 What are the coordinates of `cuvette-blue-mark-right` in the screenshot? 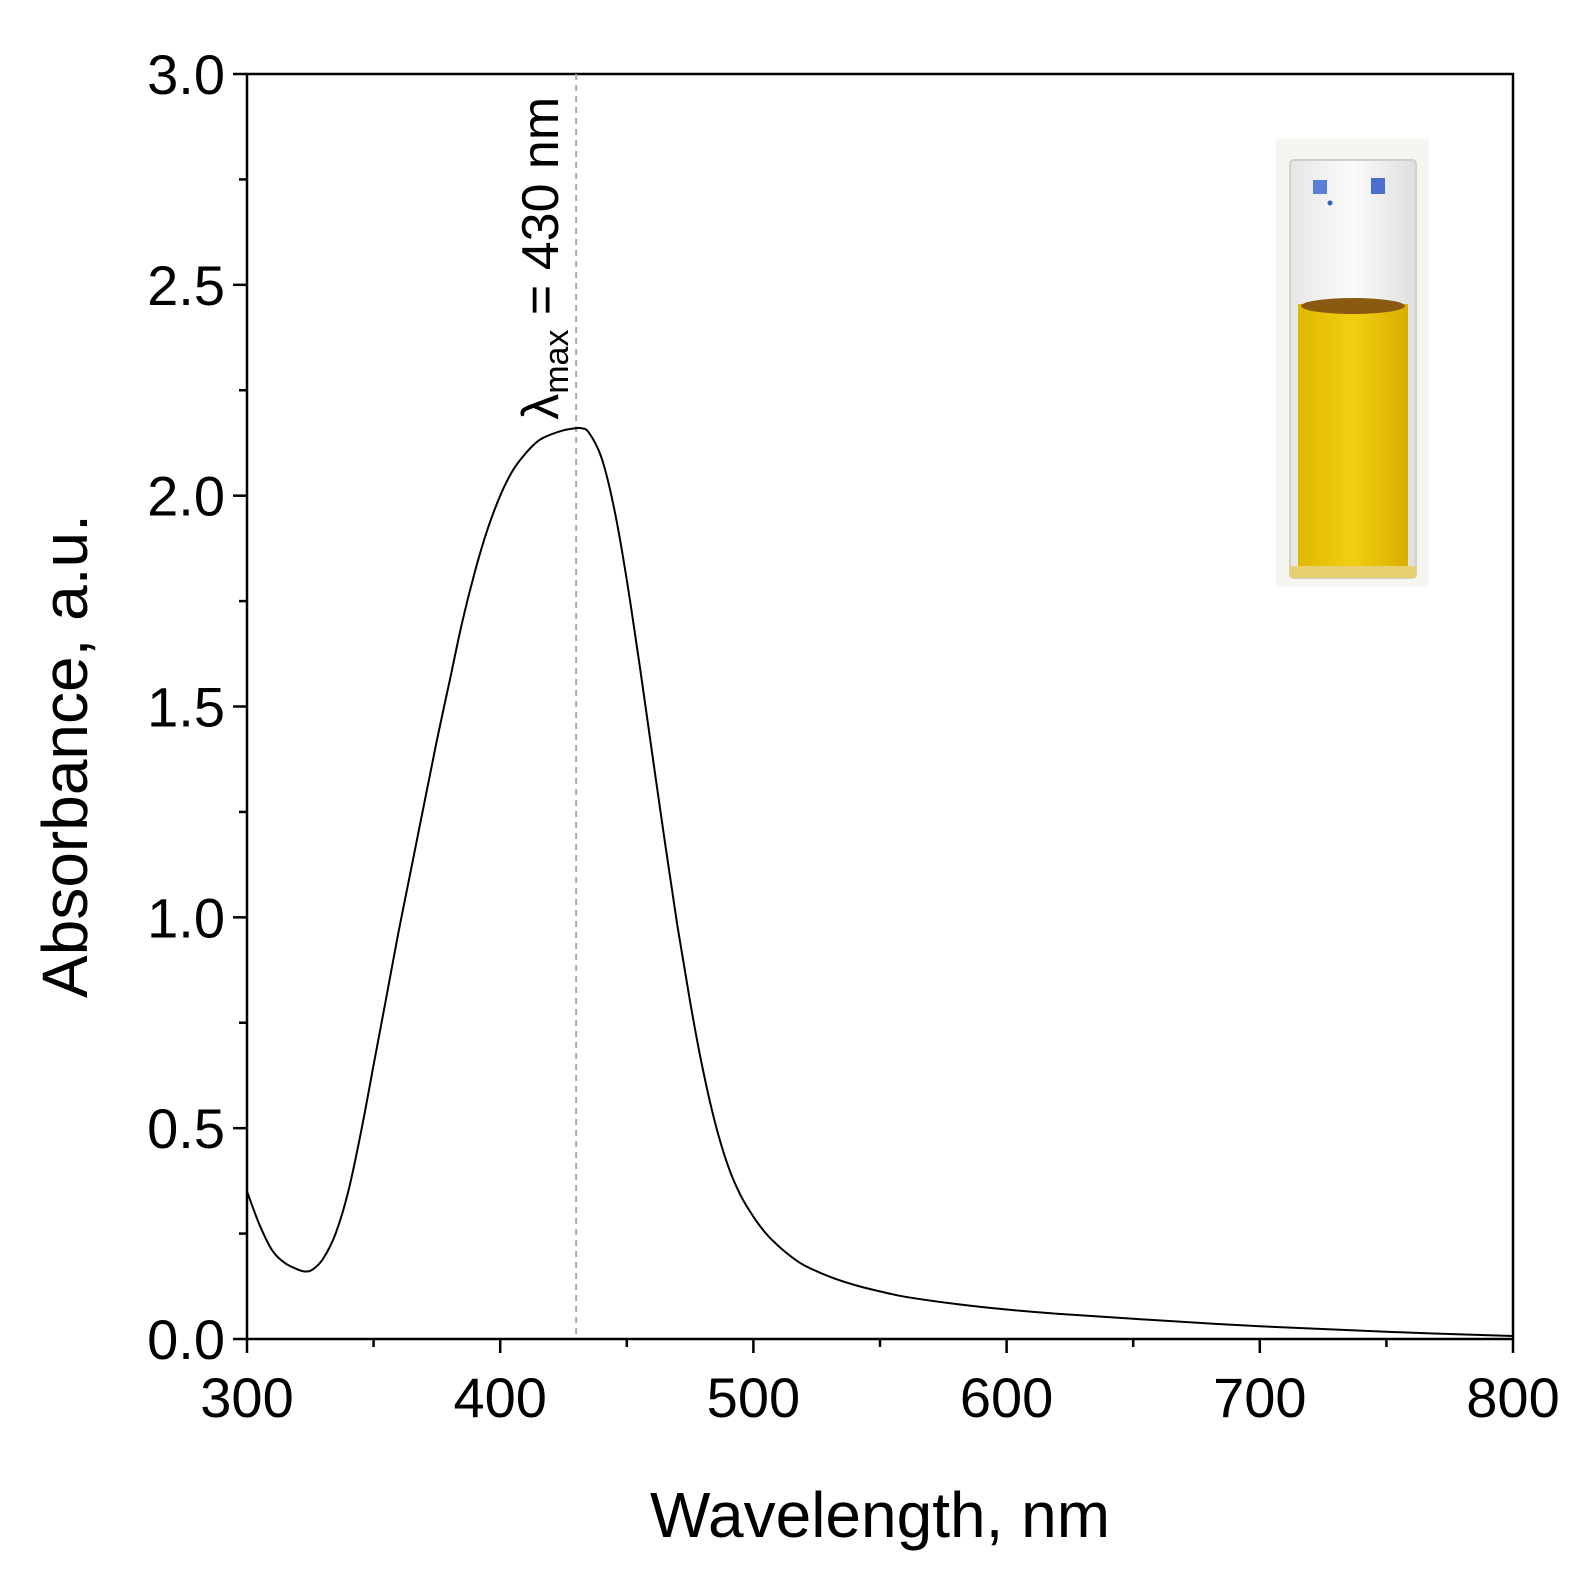 It's located at (1378, 186).